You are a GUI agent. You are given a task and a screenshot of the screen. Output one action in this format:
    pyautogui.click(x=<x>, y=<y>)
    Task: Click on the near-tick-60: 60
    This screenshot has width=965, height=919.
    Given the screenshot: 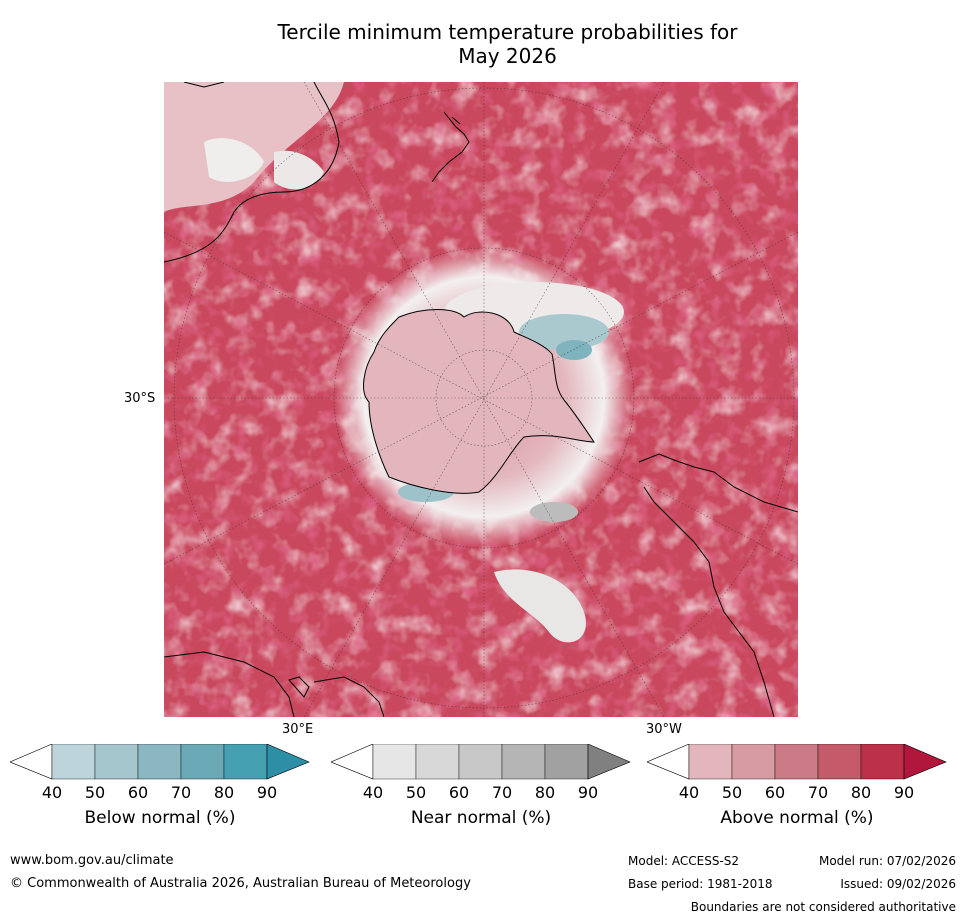 What is the action you would take?
    pyautogui.click(x=459, y=792)
    